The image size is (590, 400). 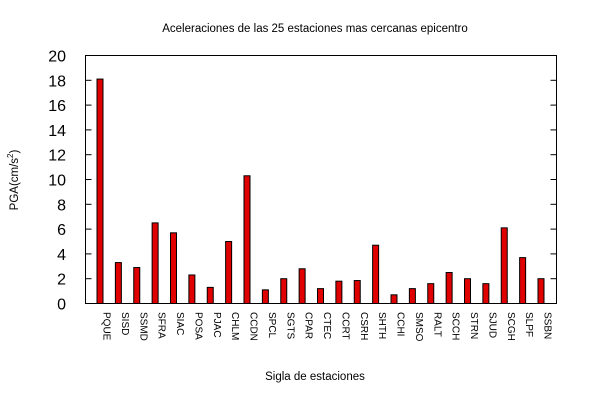 I want to click on bar-ccrt, so click(x=339, y=292).